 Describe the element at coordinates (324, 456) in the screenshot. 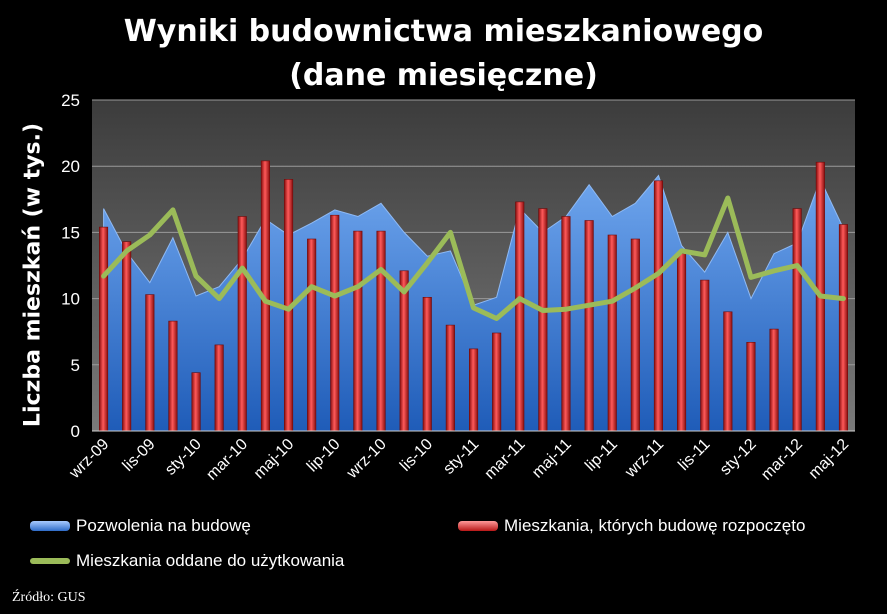

I see `x-tick-label: lip-10` at that location.